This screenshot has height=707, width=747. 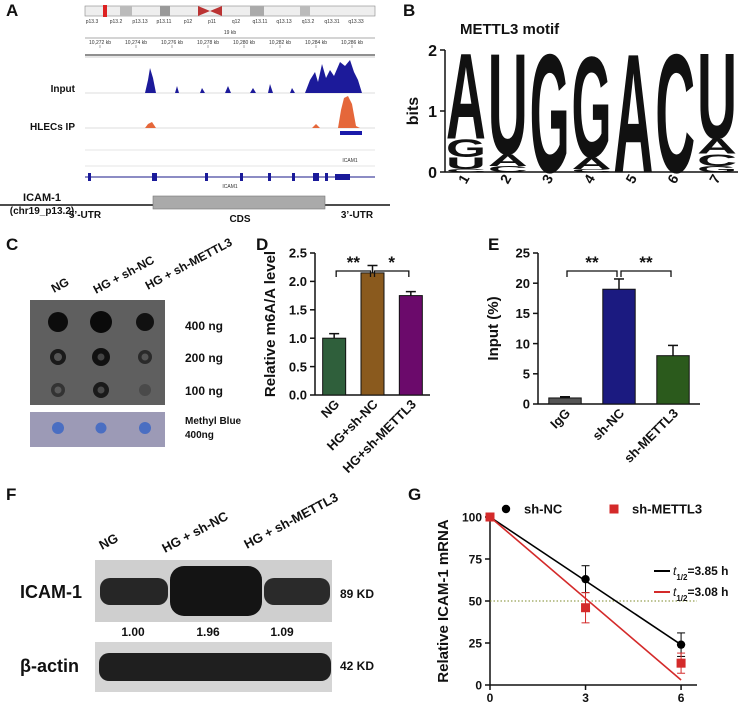 I want to click on x-tick-label: 6, so click(x=681, y=698).